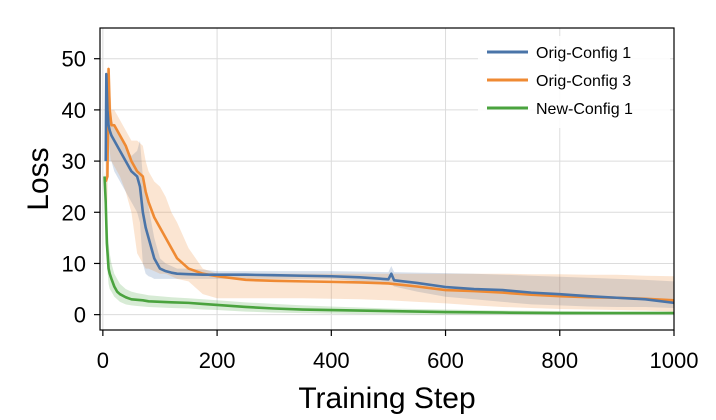 The height and width of the screenshot is (420, 716). Describe the element at coordinates (217, 360) in the screenshot. I see `x-tick-label: 200` at that location.